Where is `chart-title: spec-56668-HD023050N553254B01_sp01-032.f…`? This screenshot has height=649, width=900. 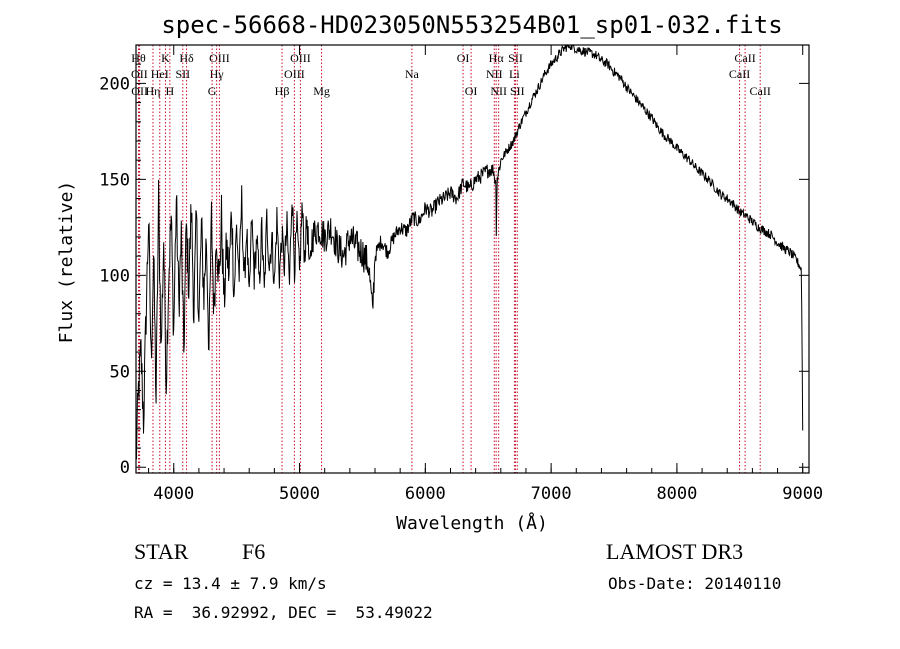 chart-title: spec-56668-HD023050N553254B01_sp01-032.f… is located at coordinates (471, 25).